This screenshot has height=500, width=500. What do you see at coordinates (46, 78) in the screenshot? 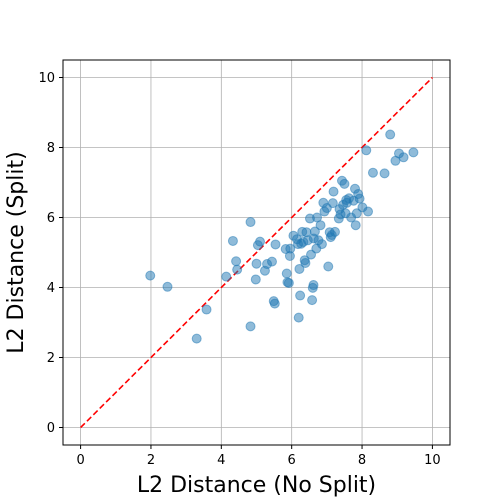
I see `y-tick-label: 10` at bounding box center [46, 78].